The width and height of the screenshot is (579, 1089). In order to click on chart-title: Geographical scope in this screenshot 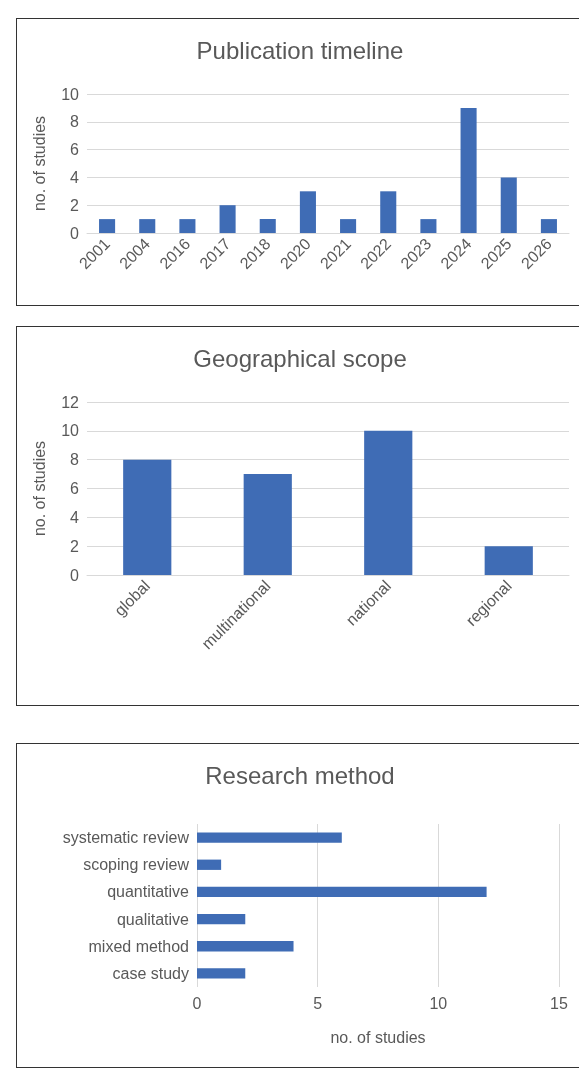, I will do `click(300, 358)`.